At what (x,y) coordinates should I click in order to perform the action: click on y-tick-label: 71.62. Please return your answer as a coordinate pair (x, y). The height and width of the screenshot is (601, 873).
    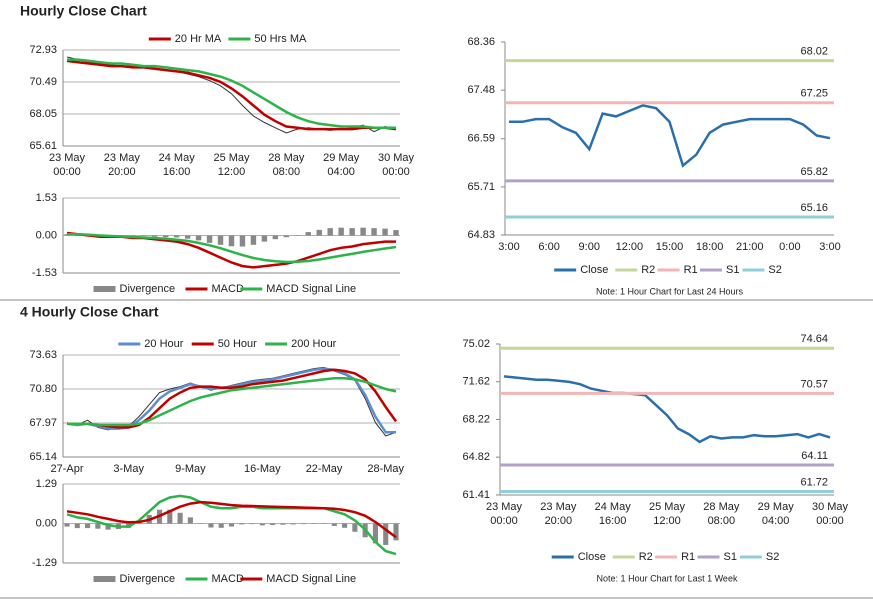
    Looking at the image, I should click on (476, 382).